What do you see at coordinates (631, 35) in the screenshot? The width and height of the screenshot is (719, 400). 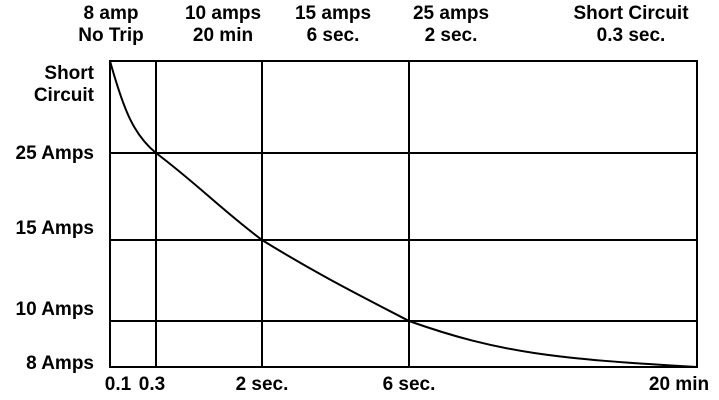 I see `top-label-5-line-2: 0.3 sec.` at bounding box center [631, 35].